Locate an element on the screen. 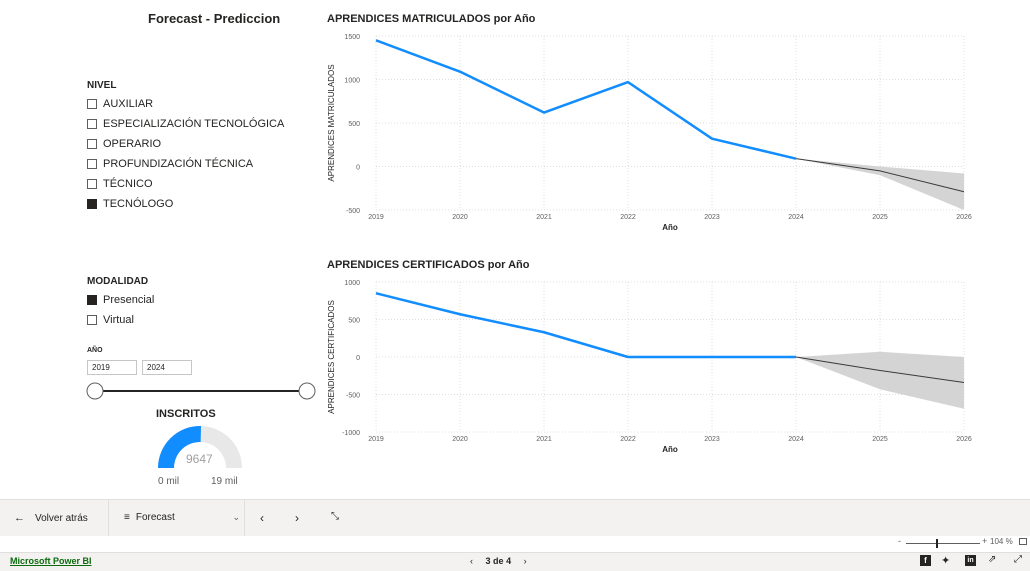 Image resolution: width=1030 pixels, height=571 pixels. nivel-option: TÉCNICO is located at coordinates (185, 184).